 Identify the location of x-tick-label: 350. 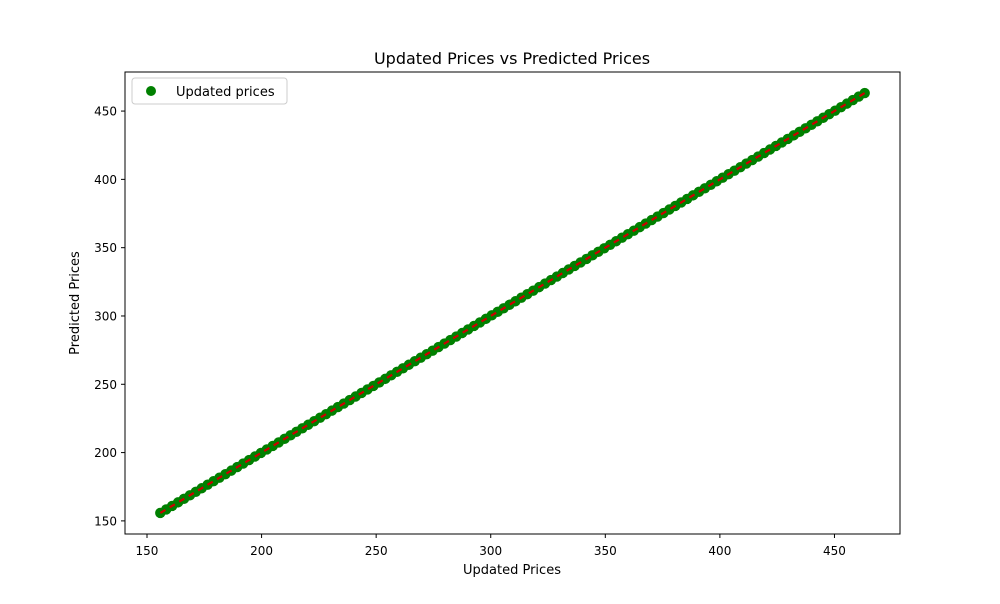
(605, 551).